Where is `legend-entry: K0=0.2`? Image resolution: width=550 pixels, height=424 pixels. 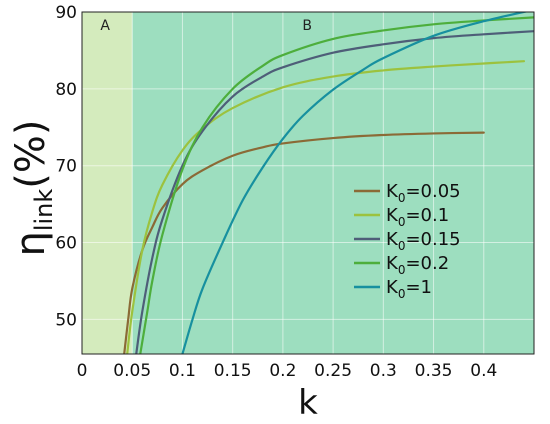 legend-entry: K0=0.2 is located at coordinates (417, 265).